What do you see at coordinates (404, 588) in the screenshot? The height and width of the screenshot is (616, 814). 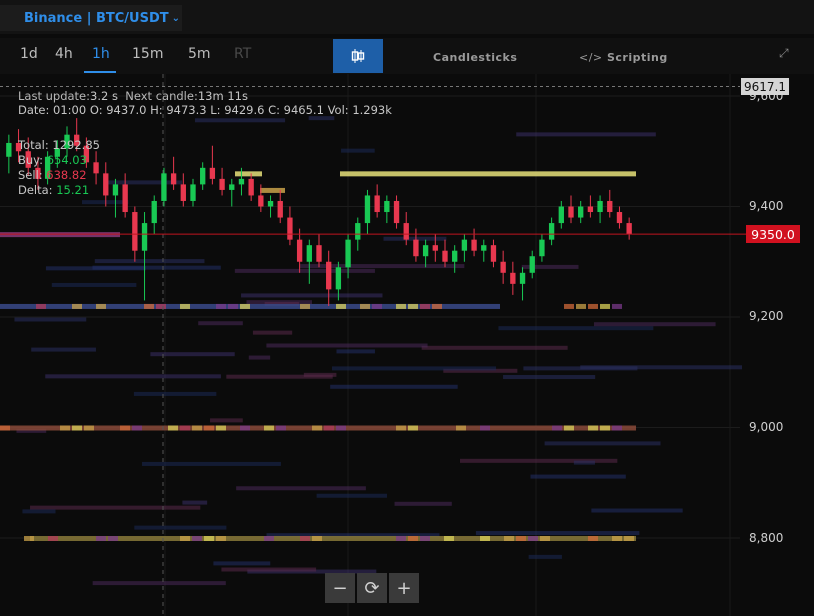 I see `zoom-in-button: +` at bounding box center [404, 588].